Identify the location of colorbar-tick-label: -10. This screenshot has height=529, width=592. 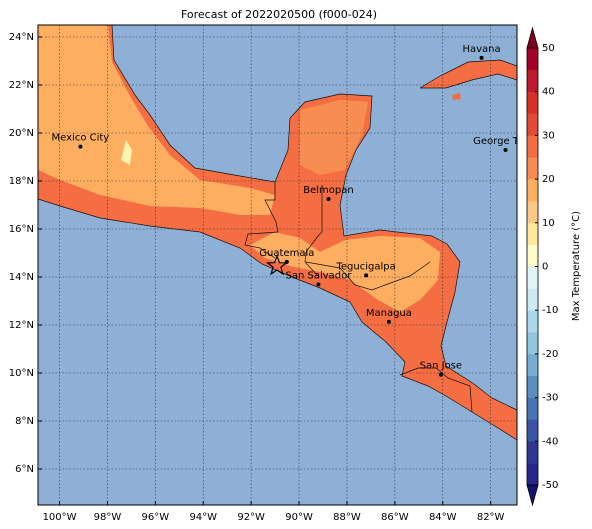
(550, 310).